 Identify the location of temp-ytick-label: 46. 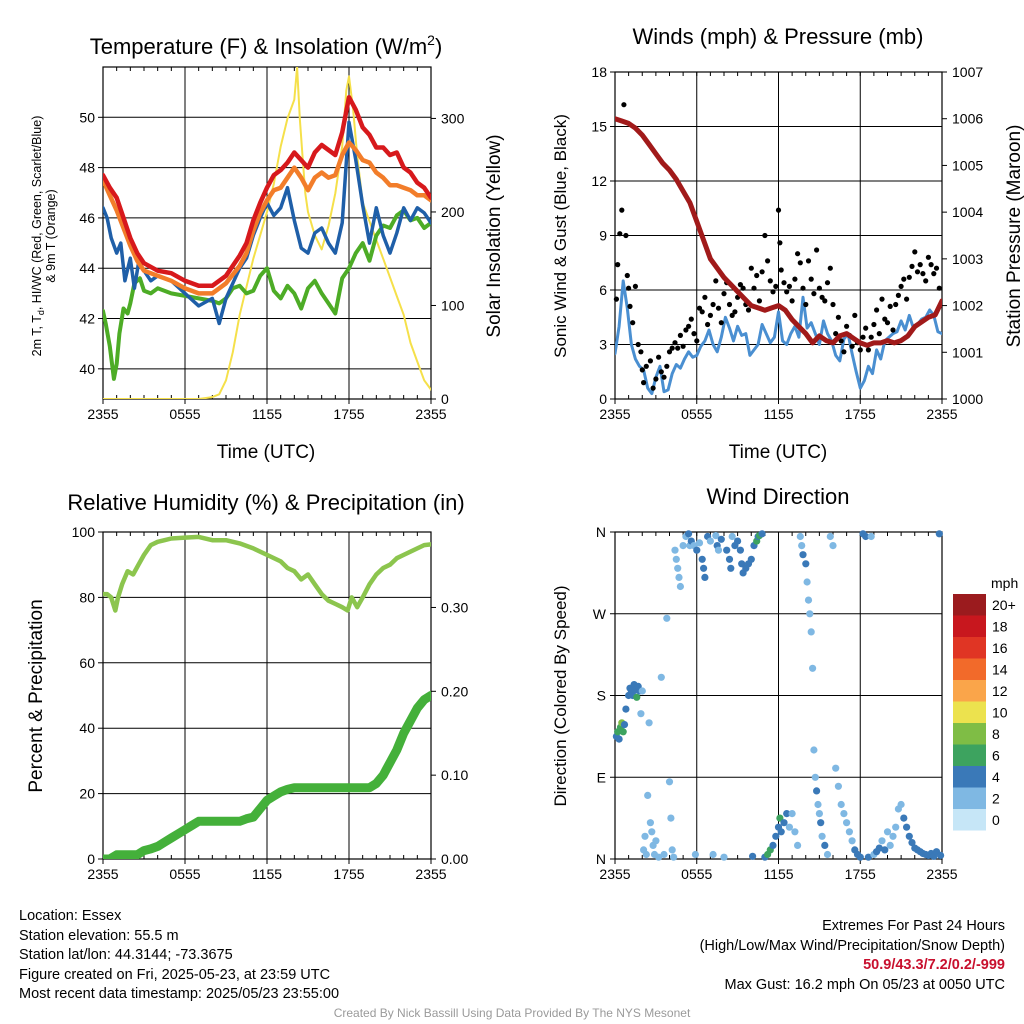
(87, 218).